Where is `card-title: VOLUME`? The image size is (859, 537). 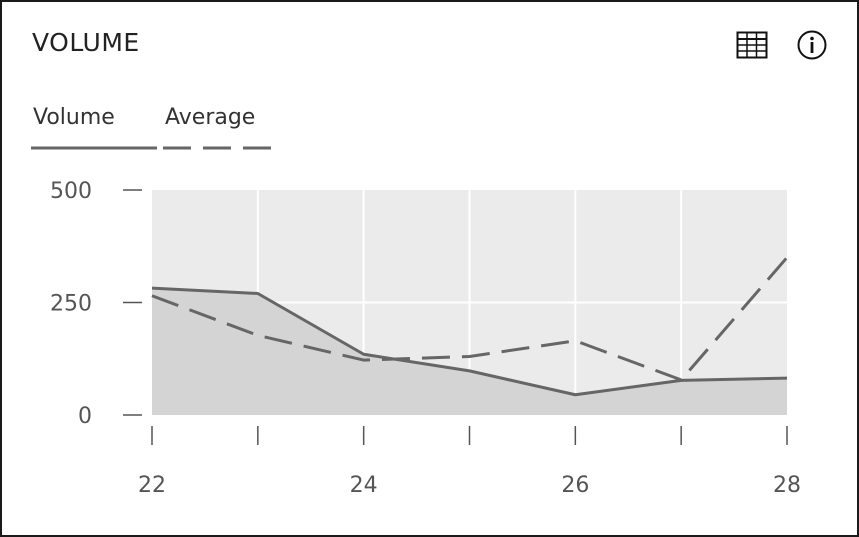 card-title: VOLUME is located at coordinates (86, 42).